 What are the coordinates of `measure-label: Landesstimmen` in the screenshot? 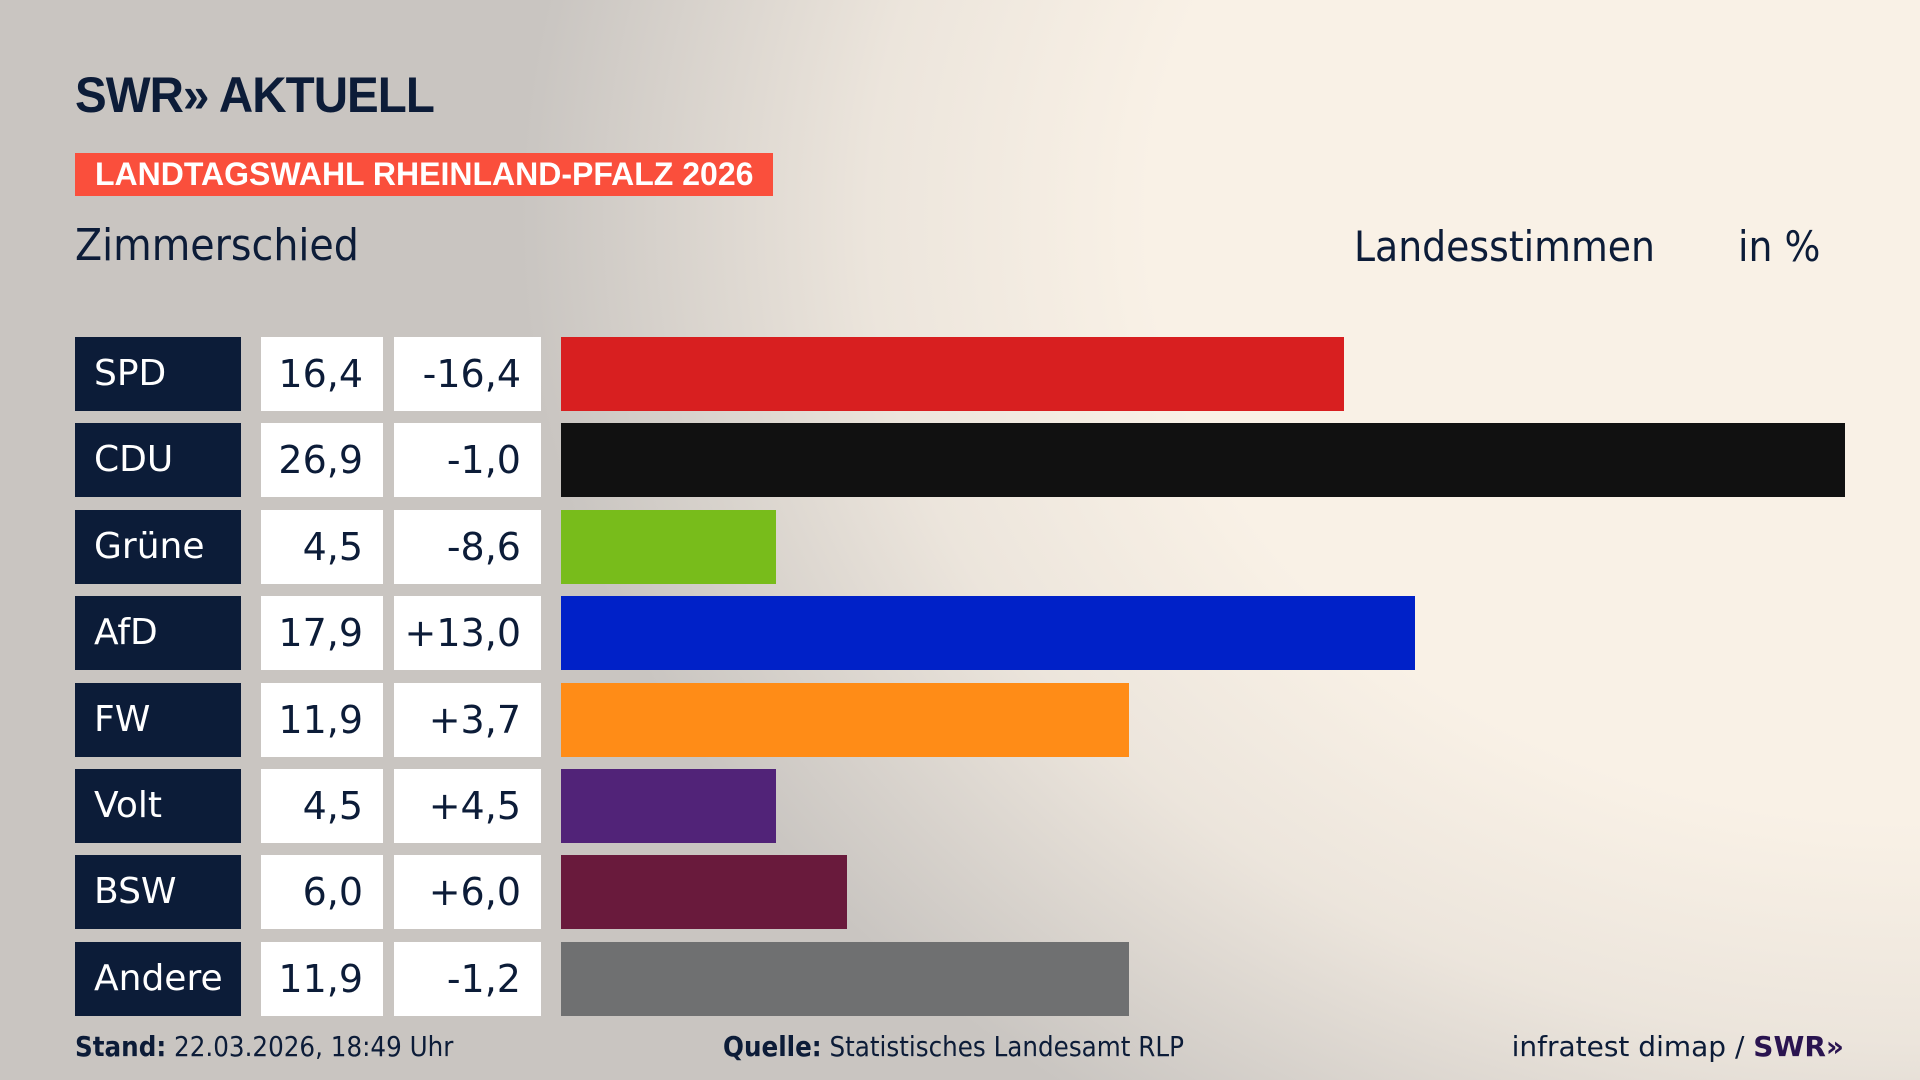 It's located at (1505, 246).